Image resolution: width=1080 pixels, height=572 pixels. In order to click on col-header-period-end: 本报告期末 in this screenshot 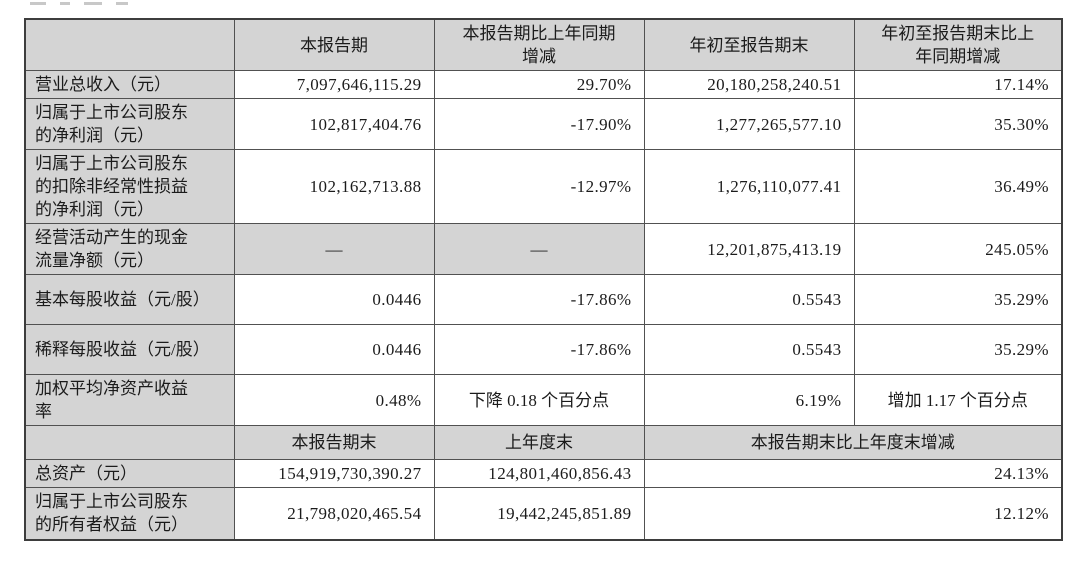, I will do `click(334, 442)`.